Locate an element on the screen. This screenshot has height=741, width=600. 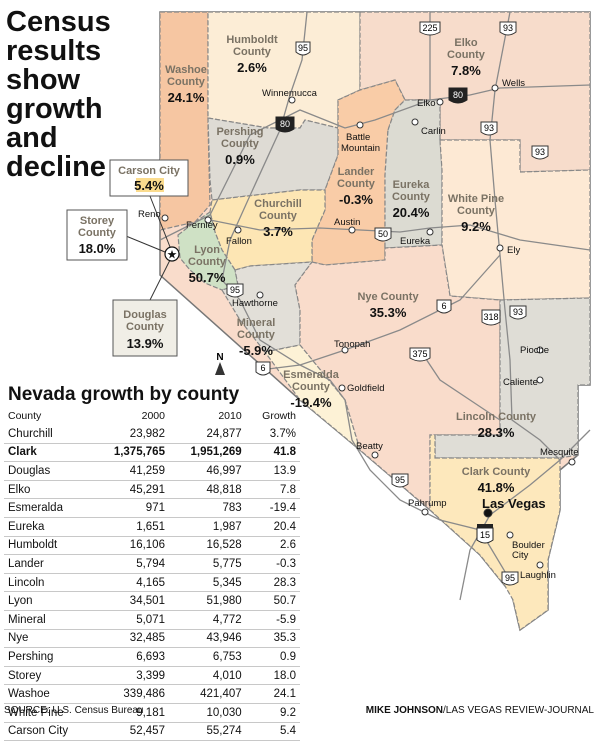
road-us375 is located at coordinates (460, 385).